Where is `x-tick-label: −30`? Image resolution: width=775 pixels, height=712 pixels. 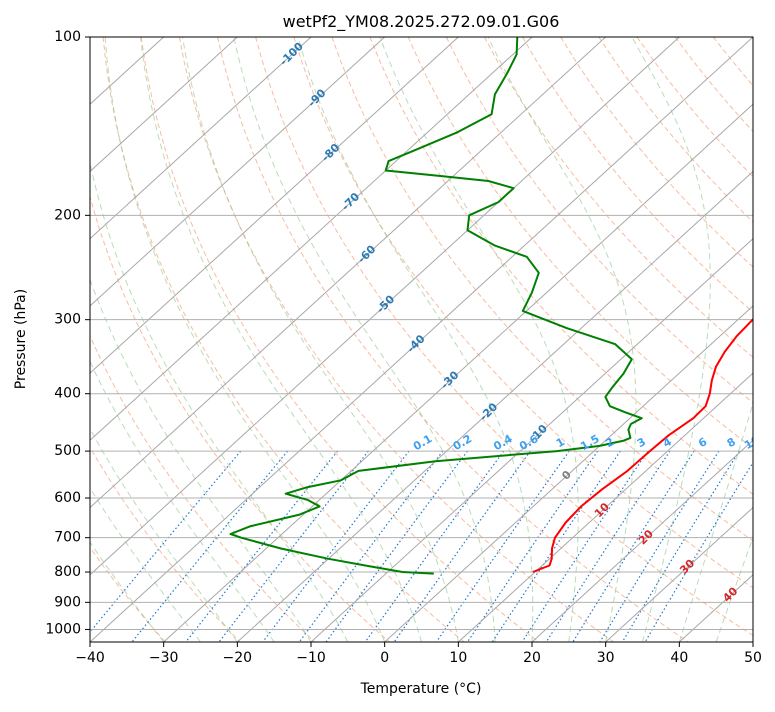
x-tick-label: −30 is located at coordinates (164, 658).